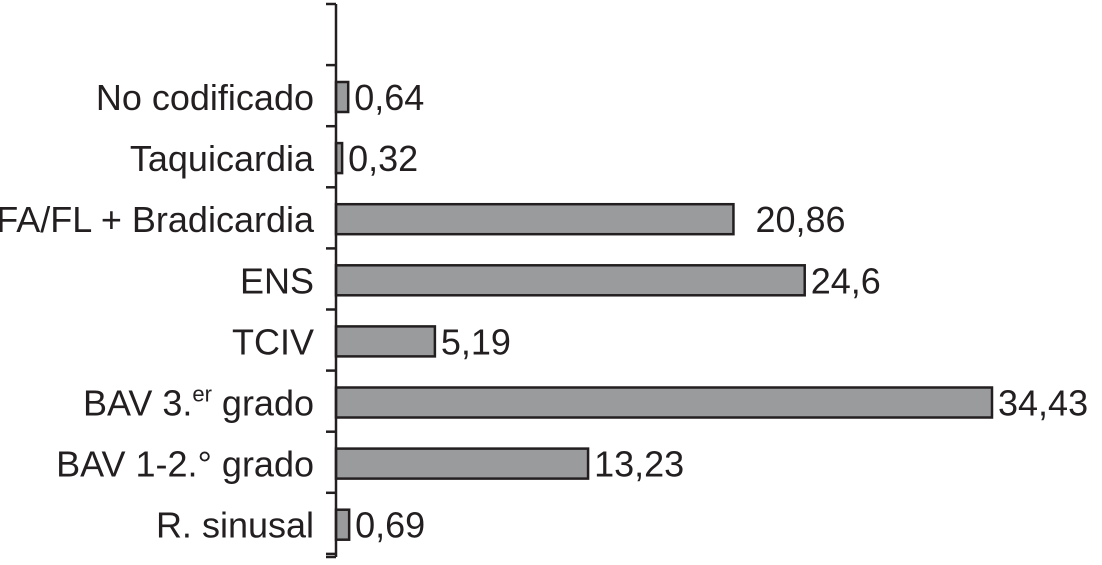 The width and height of the screenshot is (1102, 565). I want to click on category-label: ENS, so click(277, 280).